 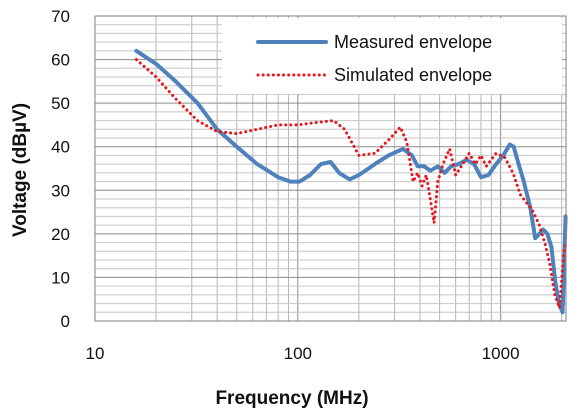 I want to click on y-tick-label: 0, so click(x=65, y=321).